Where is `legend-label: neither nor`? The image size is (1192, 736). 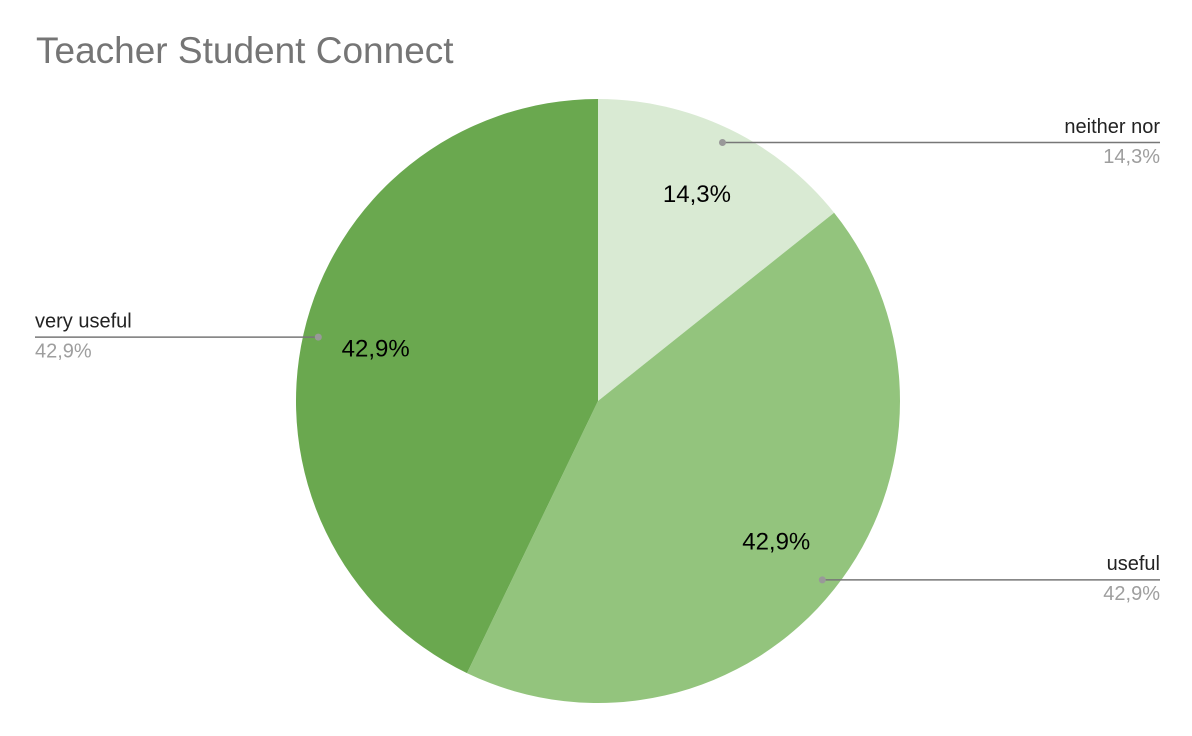
legend-label: neither nor is located at coordinates (1112, 127).